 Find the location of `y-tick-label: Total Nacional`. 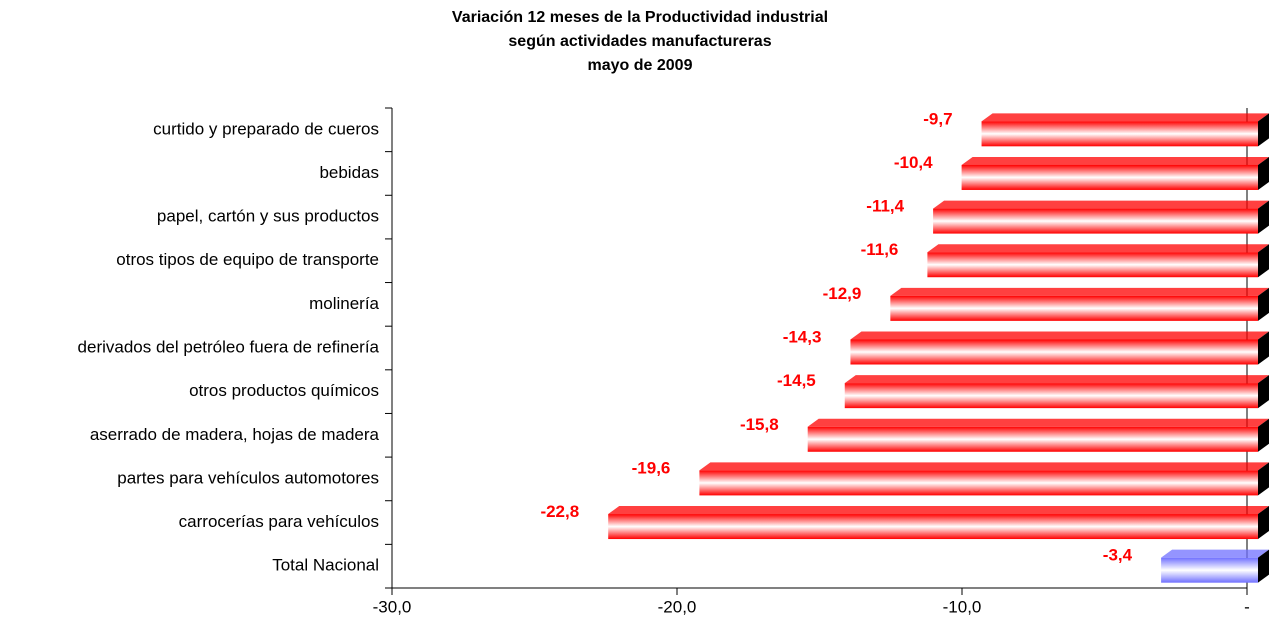

y-tick-label: Total Nacional is located at coordinates (325, 565).